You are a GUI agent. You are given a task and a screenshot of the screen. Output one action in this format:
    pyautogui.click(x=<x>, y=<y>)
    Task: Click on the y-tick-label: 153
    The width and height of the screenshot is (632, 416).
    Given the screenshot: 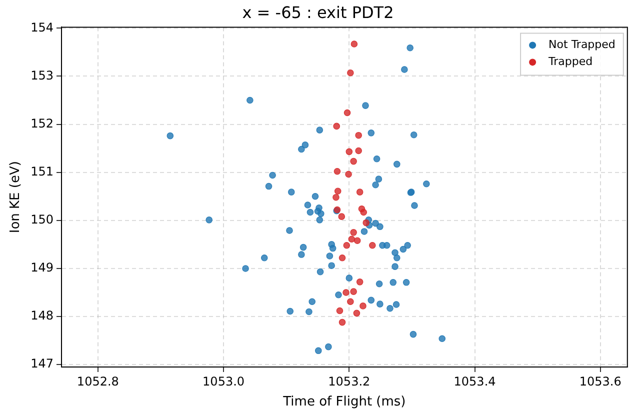 What is the action you would take?
    pyautogui.click(x=42, y=75)
    